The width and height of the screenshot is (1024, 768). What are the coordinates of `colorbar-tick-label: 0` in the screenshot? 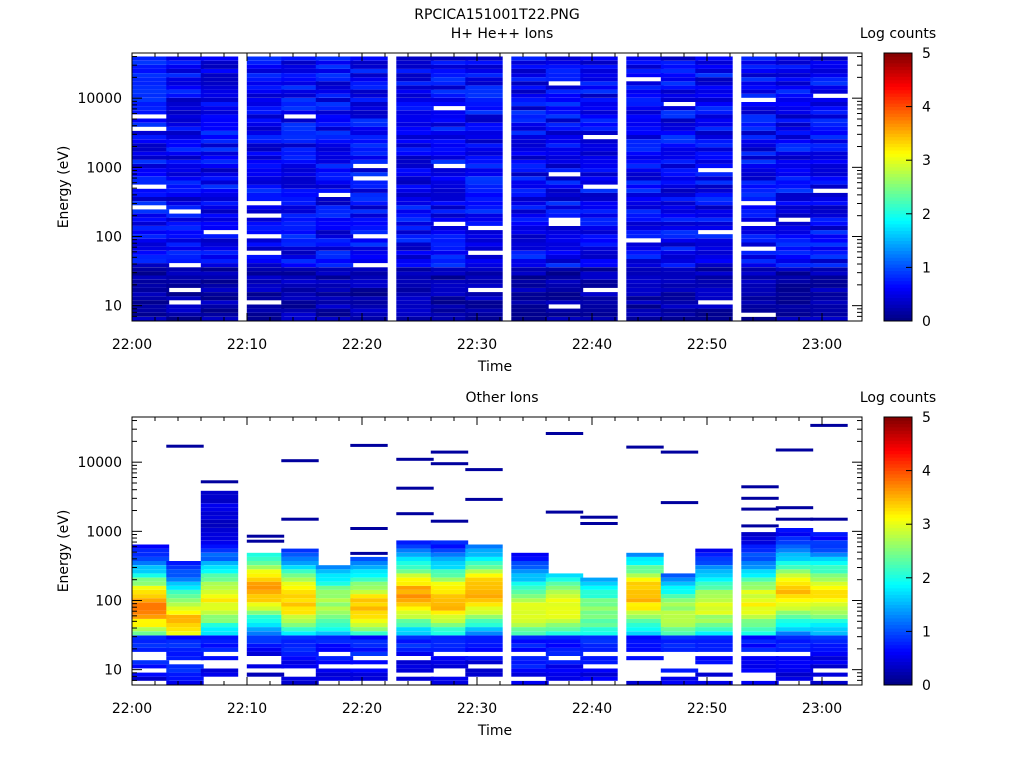 It's located at (926, 322).